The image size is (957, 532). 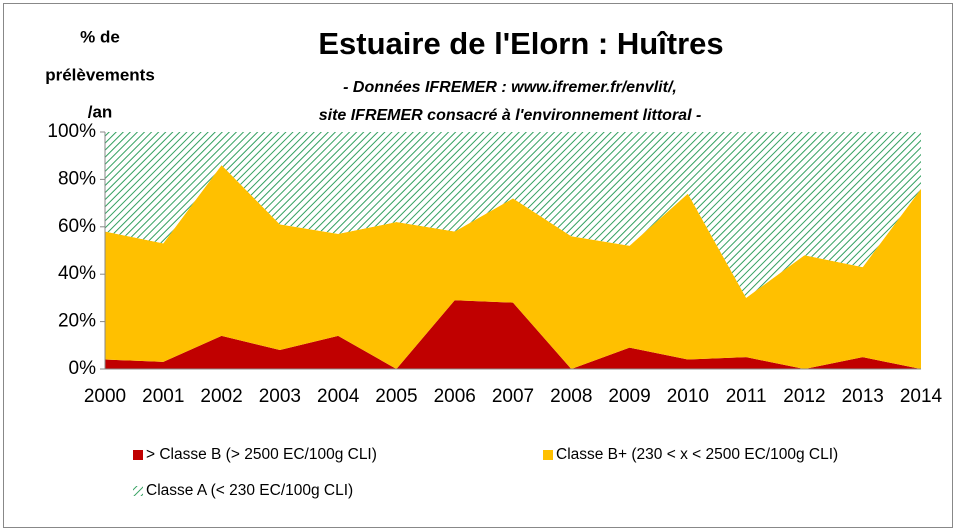 I want to click on x-tick-label: 2001, so click(x=163, y=396).